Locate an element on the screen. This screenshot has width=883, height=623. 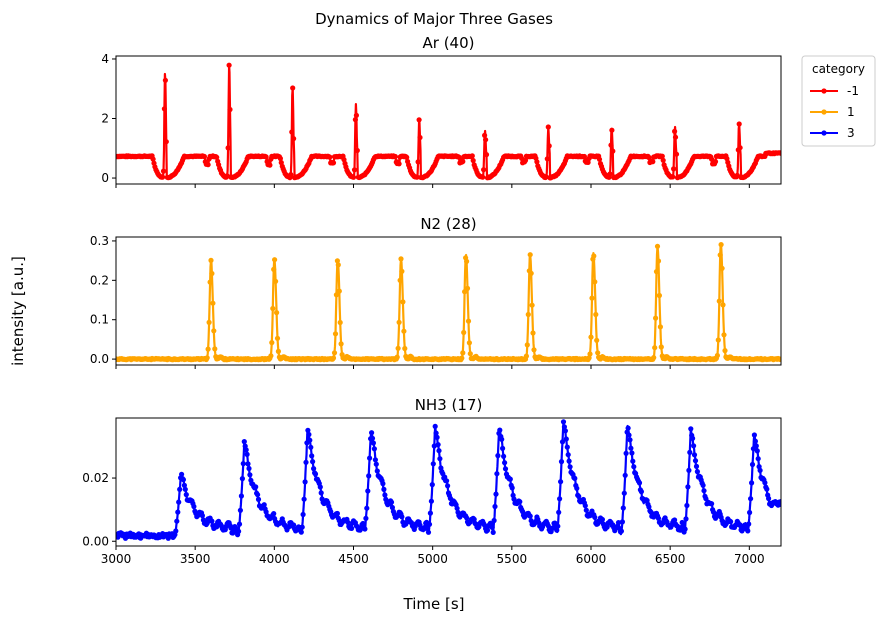
subplot-title: N2 (28) is located at coordinates (448, 224).